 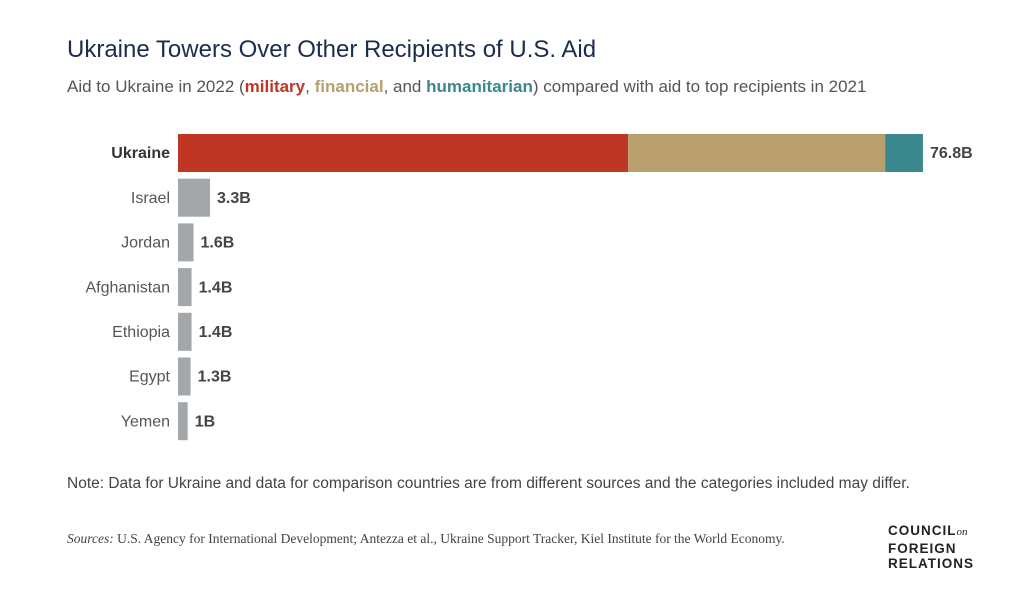 I want to click on subtitle-text: , and, so click(x=405, y=86).